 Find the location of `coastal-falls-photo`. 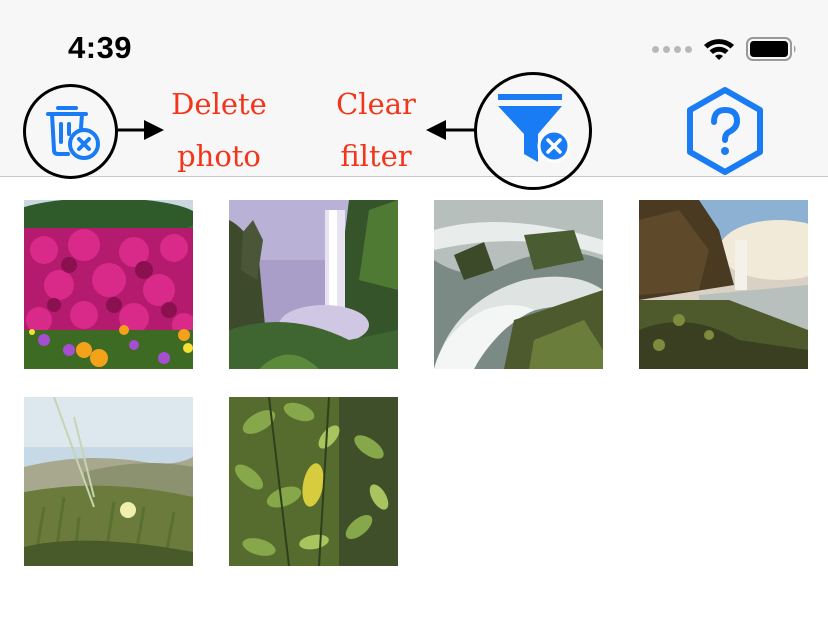

coastal-falls-photo is located at coordinates (723, 284).